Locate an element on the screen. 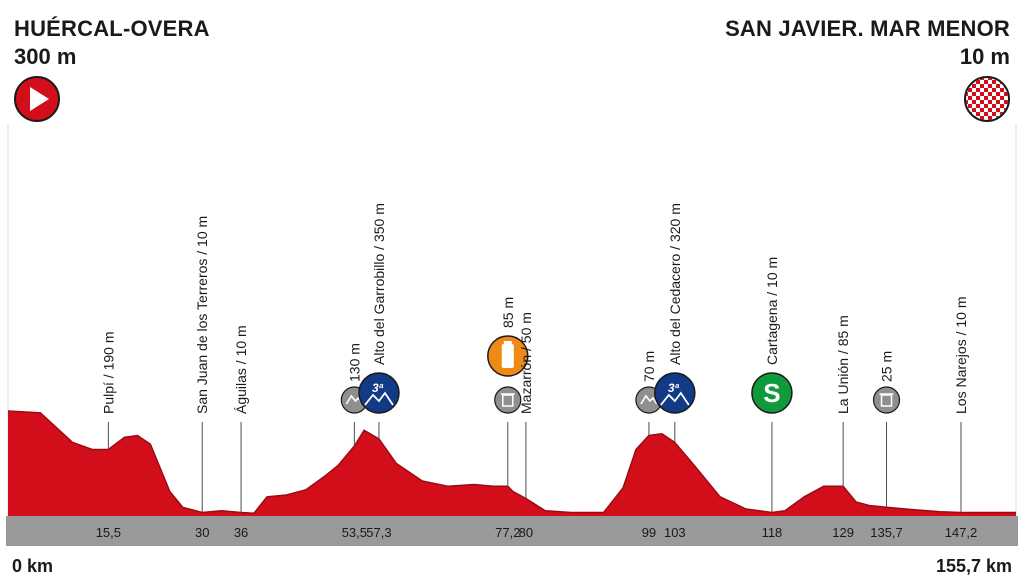 The height and width of the screenshot is (587, 1024). finish-altitude: 10 m is located at coordinates (984, 56).